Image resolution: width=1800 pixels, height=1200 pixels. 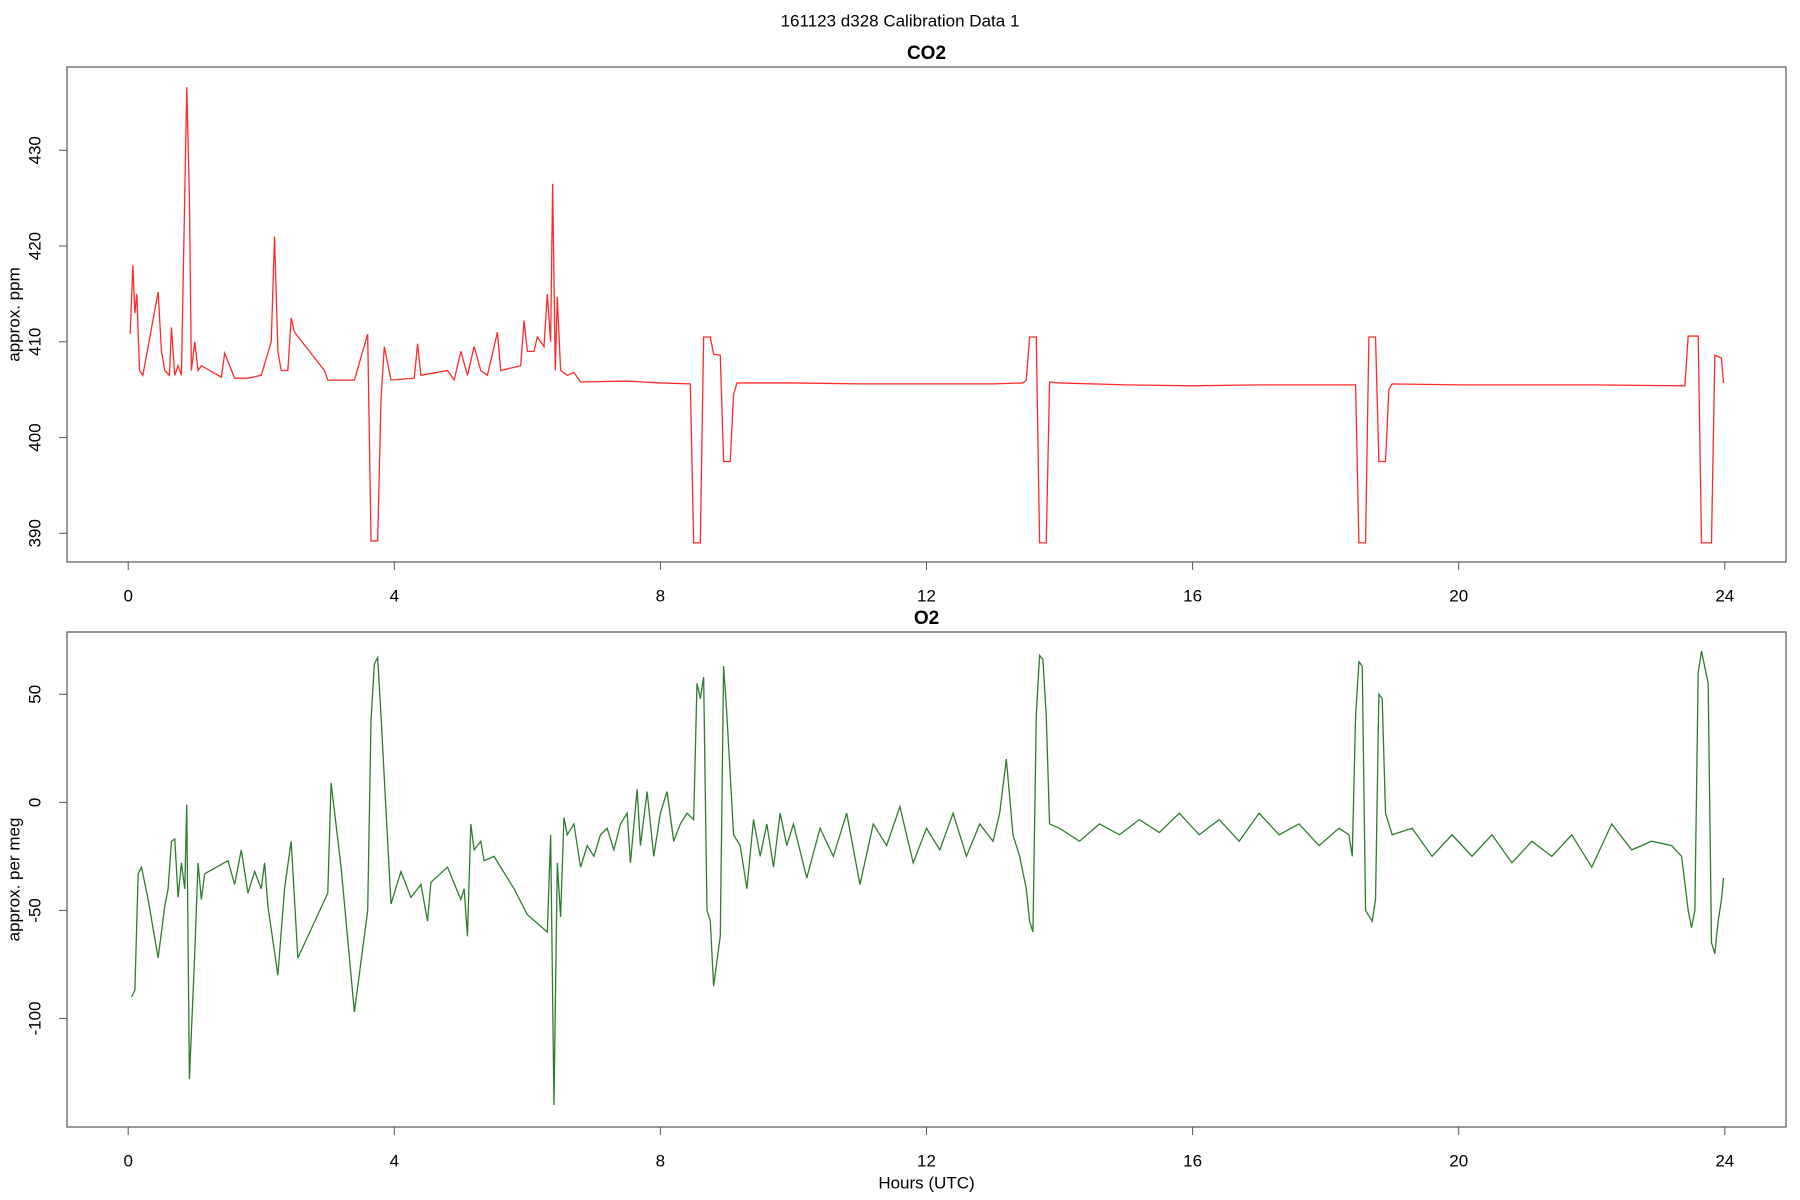 What do you see at coordinates (13, 314) in the screenshot?
I see `y-axis-label: approx. ppm` at bounding box center [13, 314].